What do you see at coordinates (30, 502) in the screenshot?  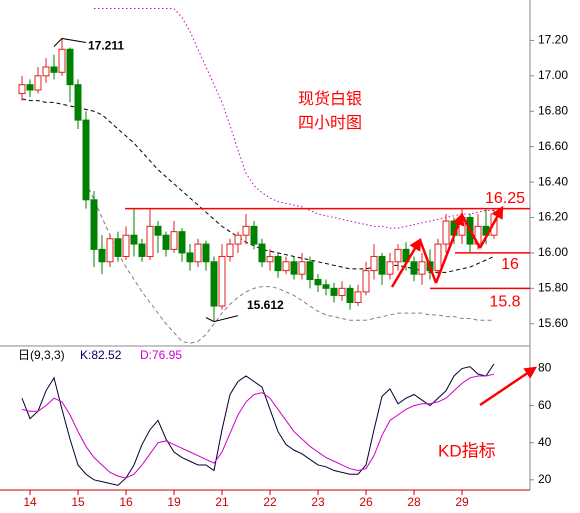 I see `x-tick-label: 14` at bounding box center [30, 502].